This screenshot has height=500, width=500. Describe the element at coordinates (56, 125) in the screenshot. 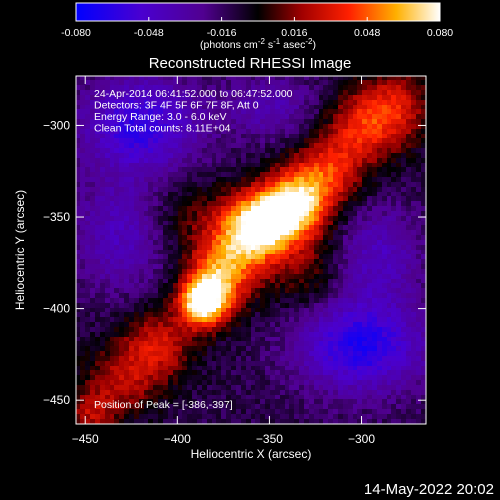

I see `y-tick-label: −300` at that location.